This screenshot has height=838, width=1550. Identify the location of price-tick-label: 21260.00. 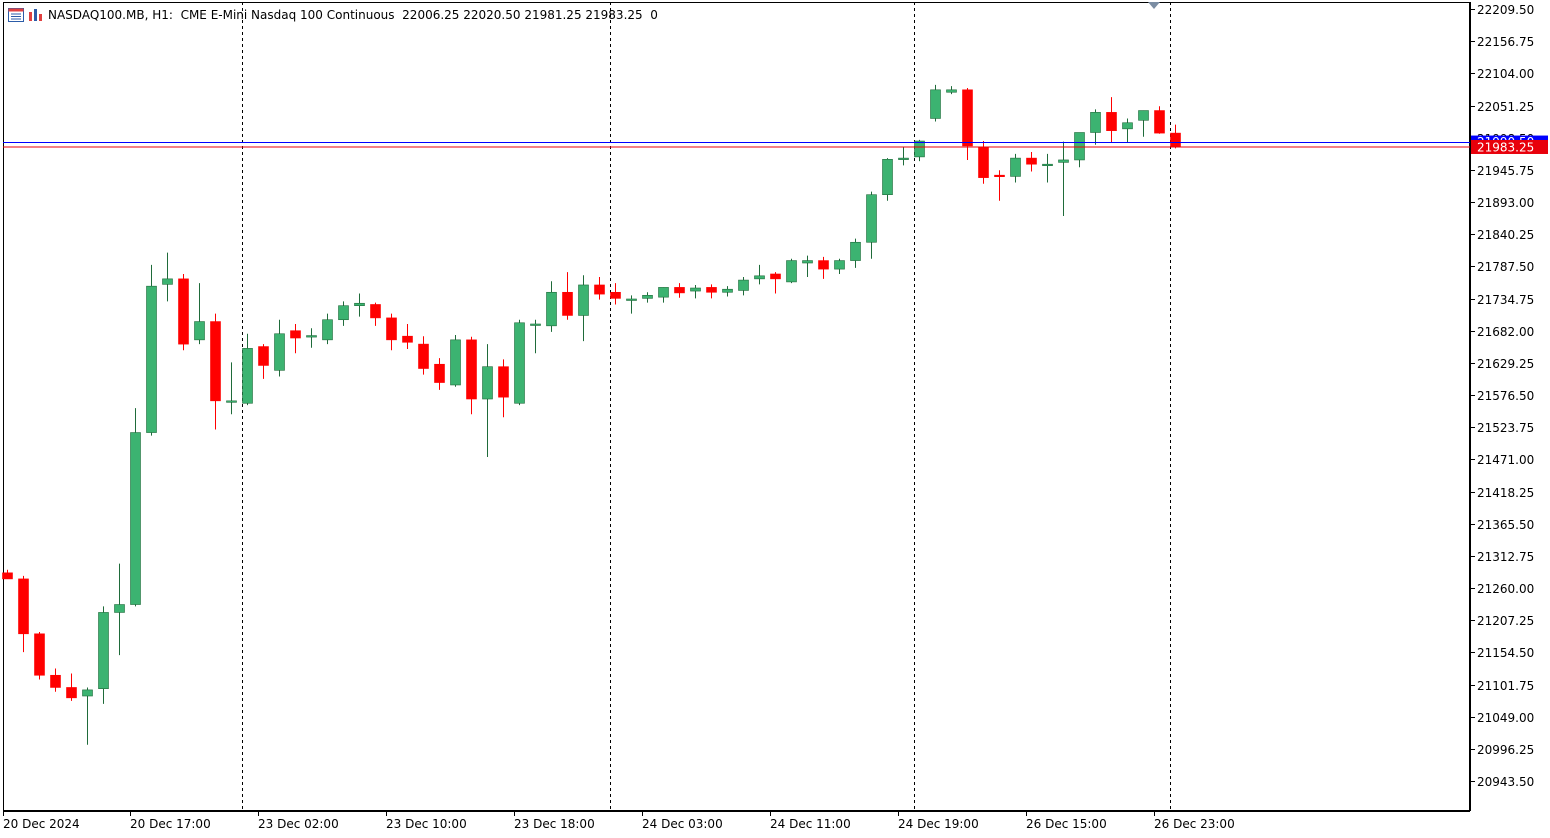
(1505, 589).